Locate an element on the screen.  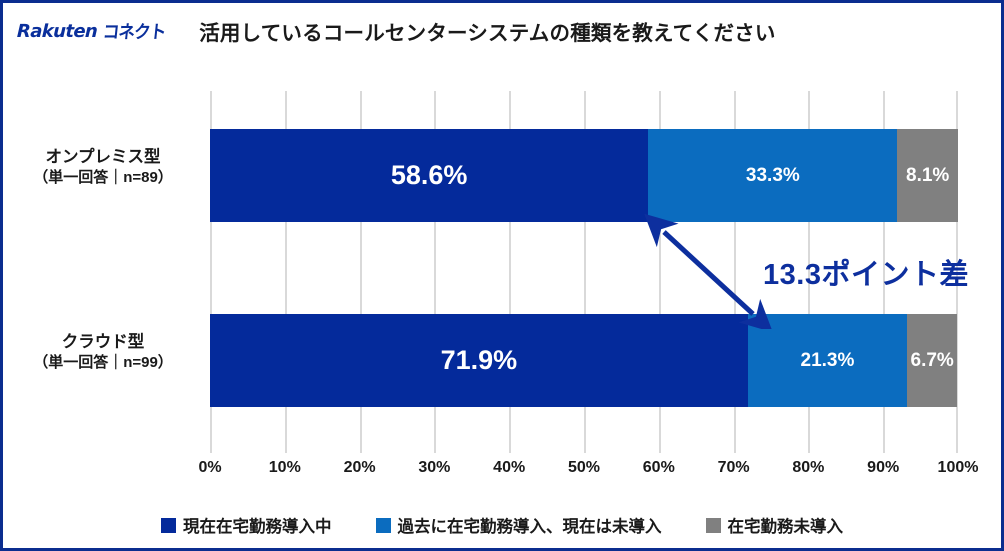
bar-value-label: 6.7% is located at coordinates (932, 360).